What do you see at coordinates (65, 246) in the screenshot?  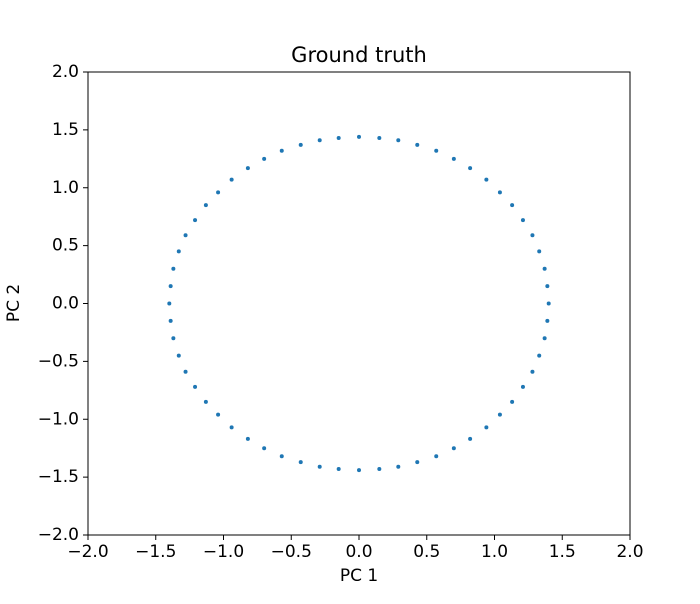 I see `y-tick-label: 0.5` at bounding box center [65, 246].